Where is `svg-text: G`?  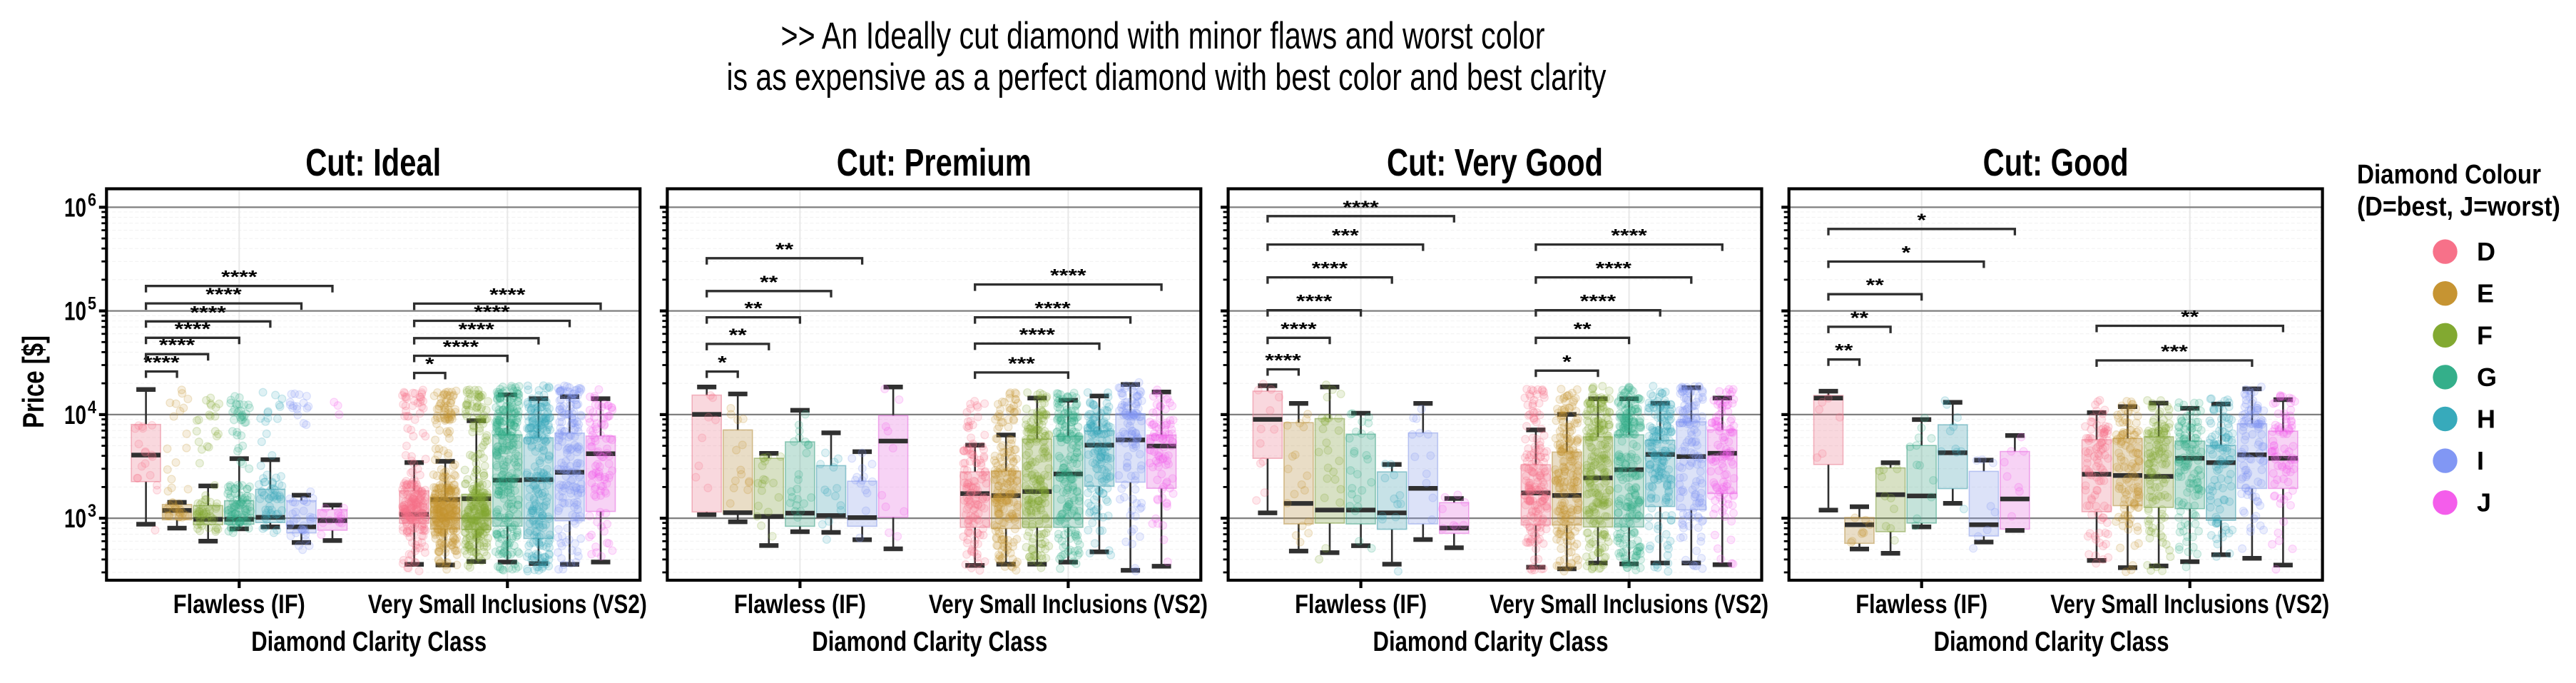
svg-text: G is located at coordinates (2487, 377).